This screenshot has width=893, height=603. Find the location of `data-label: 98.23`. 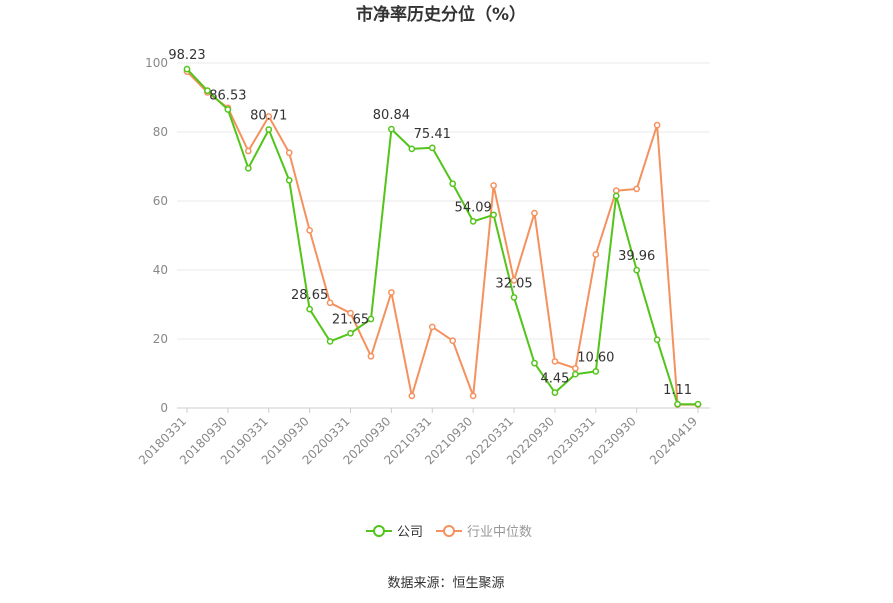

data-label: 98.23 is located at coordinates (186, 55).